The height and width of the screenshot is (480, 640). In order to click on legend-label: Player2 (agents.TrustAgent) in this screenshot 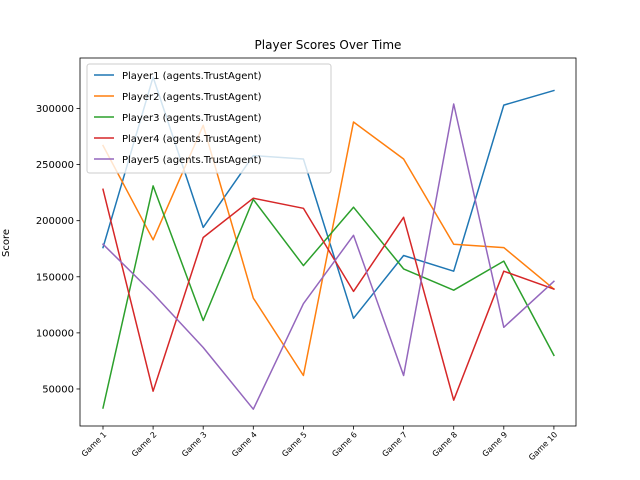, I will do `click(192, 97)`.